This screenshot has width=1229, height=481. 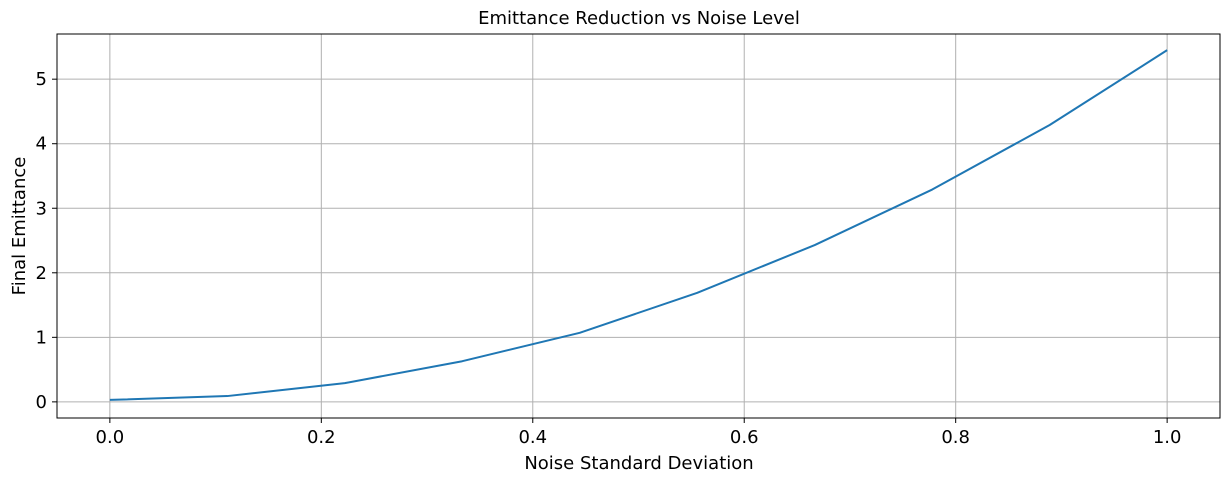 I want to click on x-tick-label: 1.0, so click(x=1167, y=437).